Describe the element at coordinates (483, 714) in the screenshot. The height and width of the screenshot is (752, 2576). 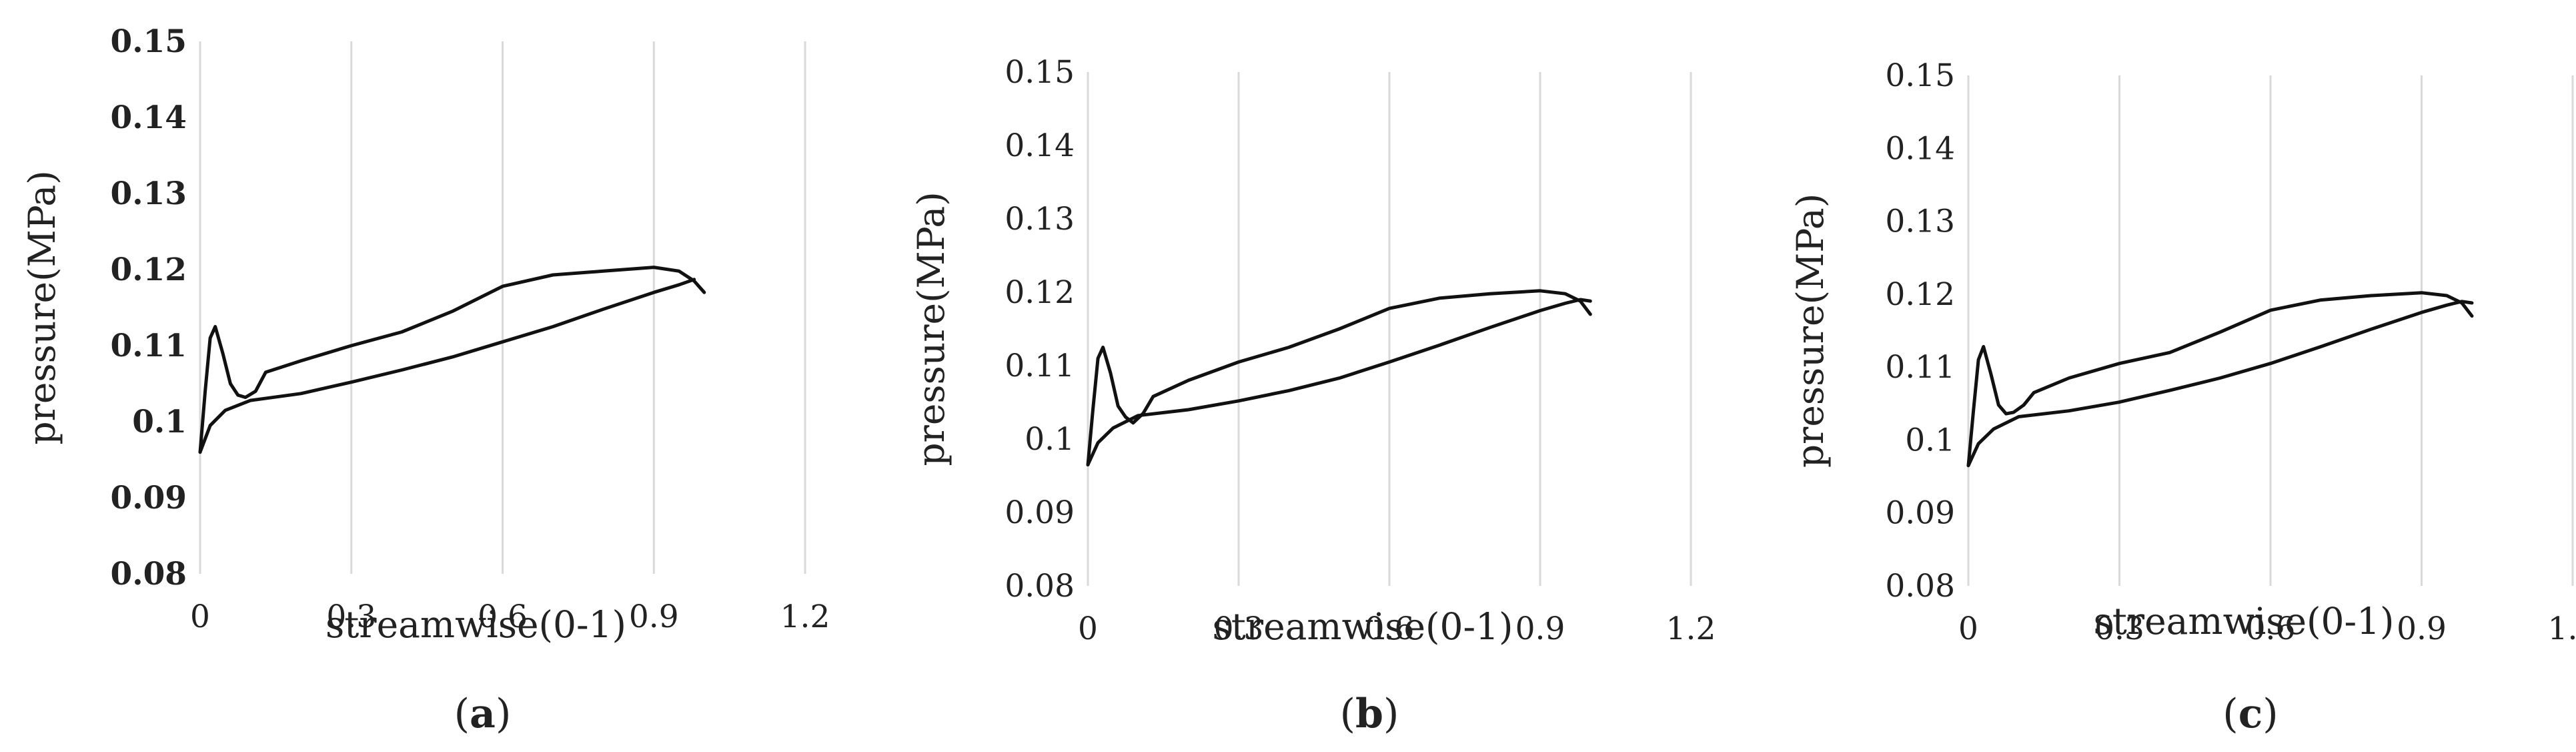
I see `panel-label: (a)` at that location.